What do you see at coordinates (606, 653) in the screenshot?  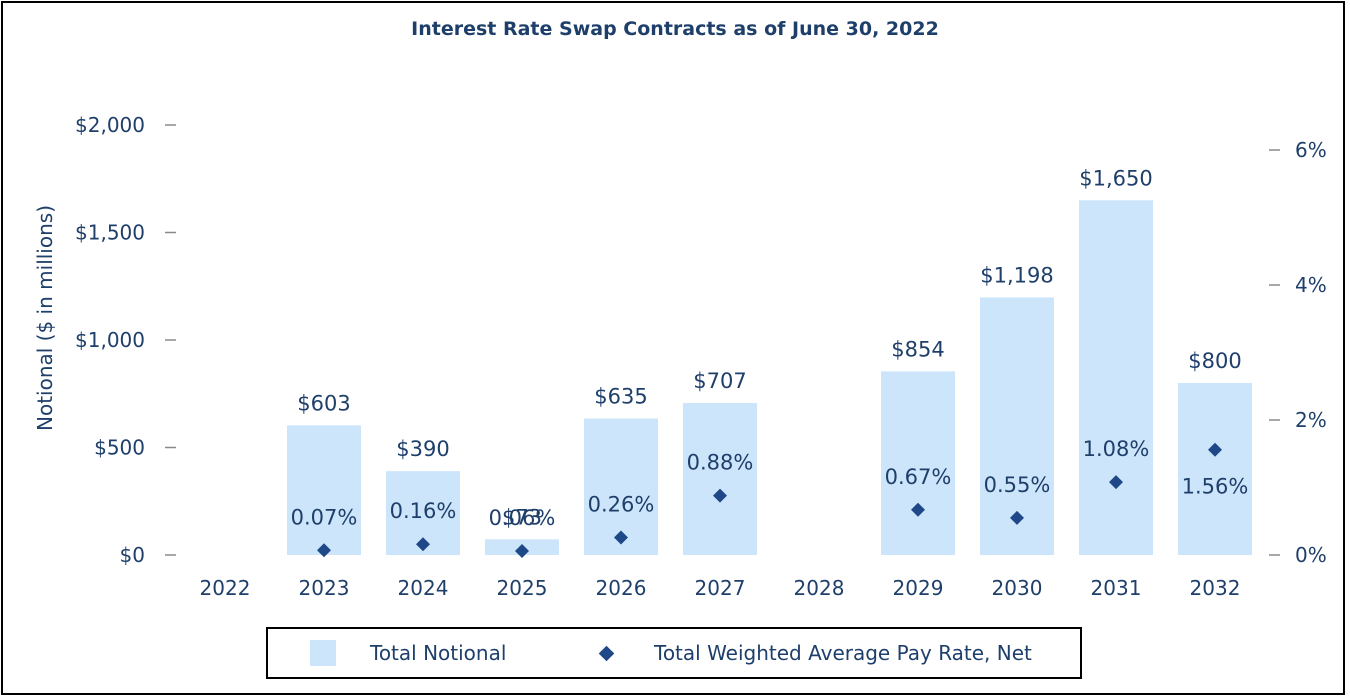 I see `legend-diamond-marker` at bounding box center [606, 653].